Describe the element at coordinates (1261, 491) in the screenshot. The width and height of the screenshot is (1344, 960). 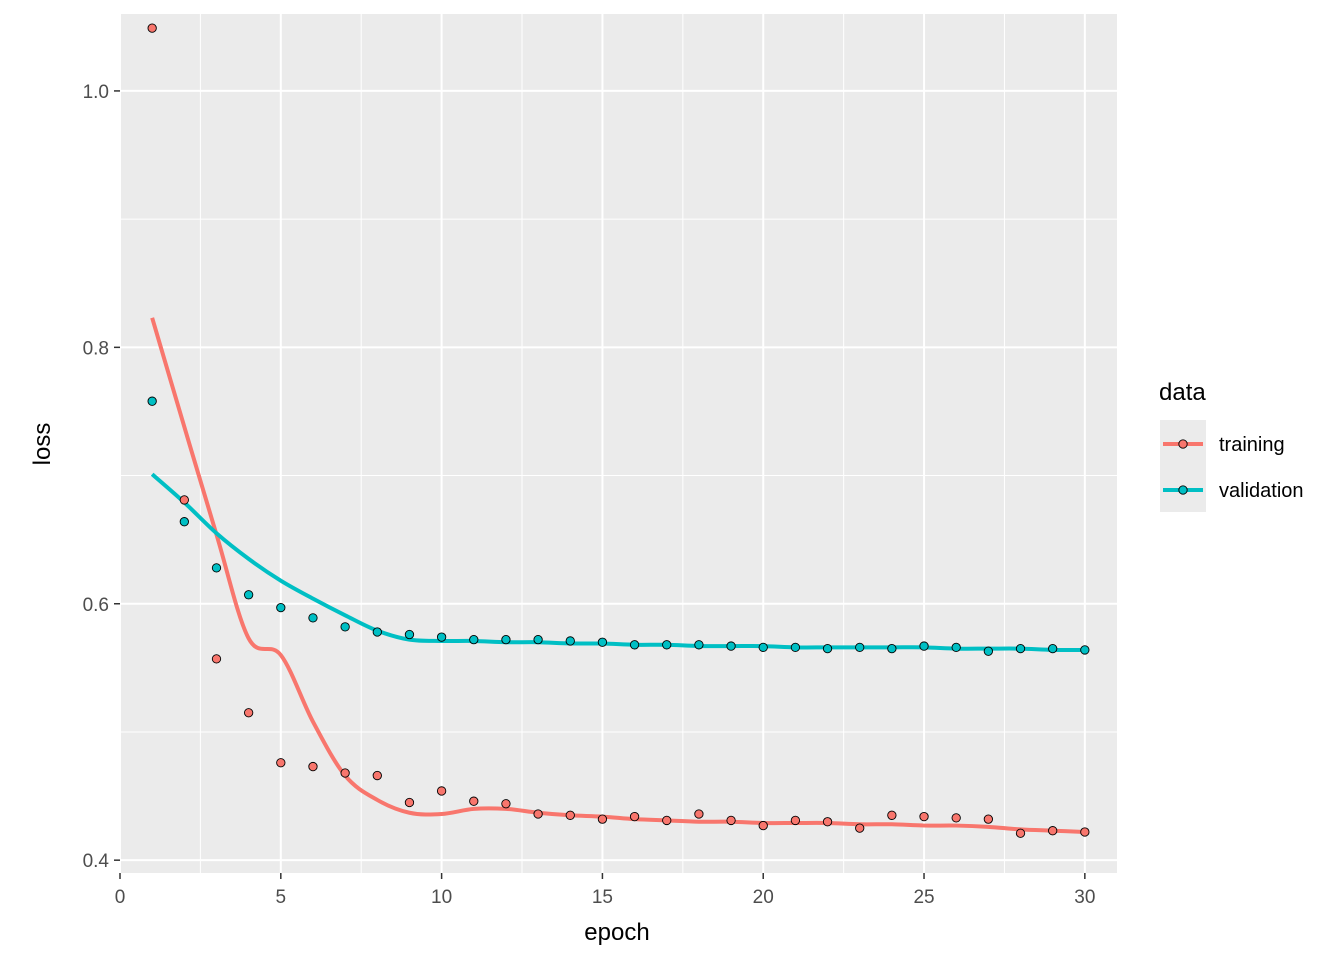
I see `validation-legend-label: validation` at that location.